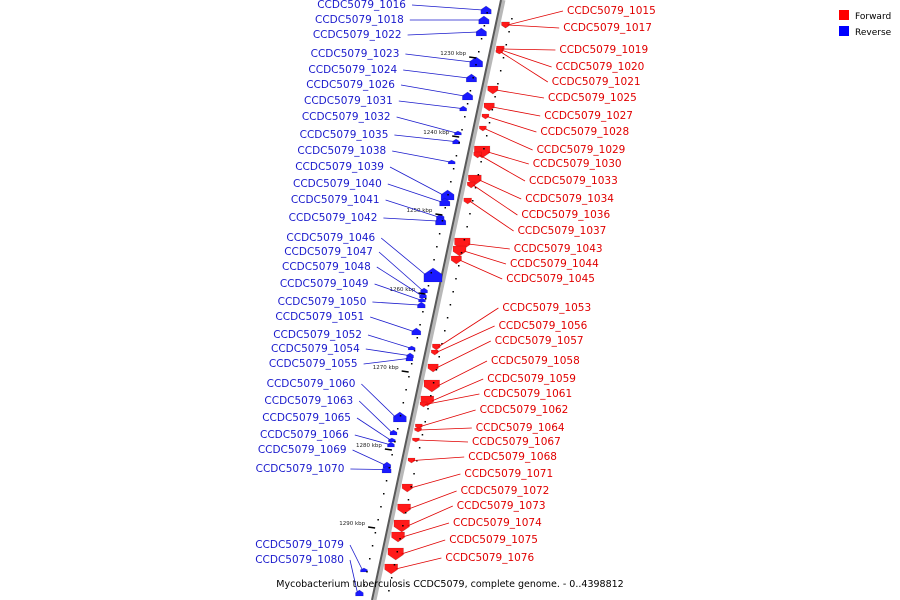 The image size is (900, 600). Describe the element at coordinates (306, 418) in the screenshot. I see `reverse-gene-label: CCDC5079_1065` at that location.